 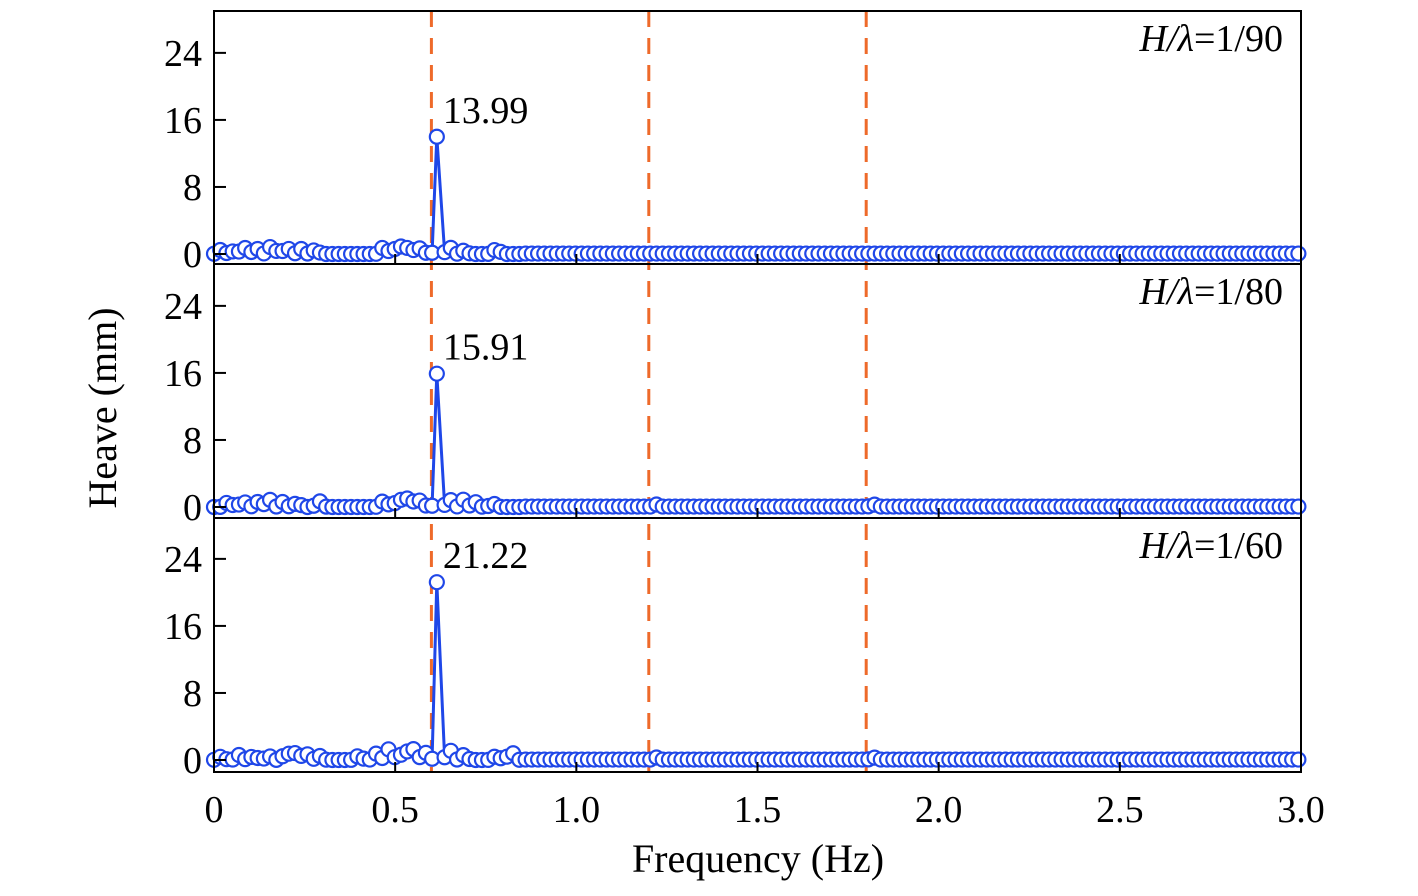 What do you see at coordinates (1211, 39) in the screenshot?
I see `wave-steepness-label: H/λ=1/90` at bounding box center [1211, 39].